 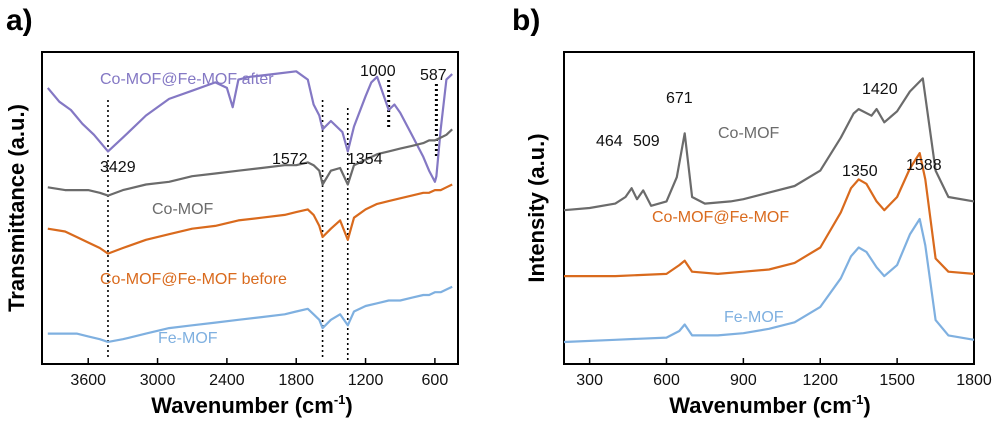 What do you see at coordinates (536, 207) in the screenshot?
I see `panel-b-y-axis-label: Intensity (a.u.)` at bounding box center [536, 207].